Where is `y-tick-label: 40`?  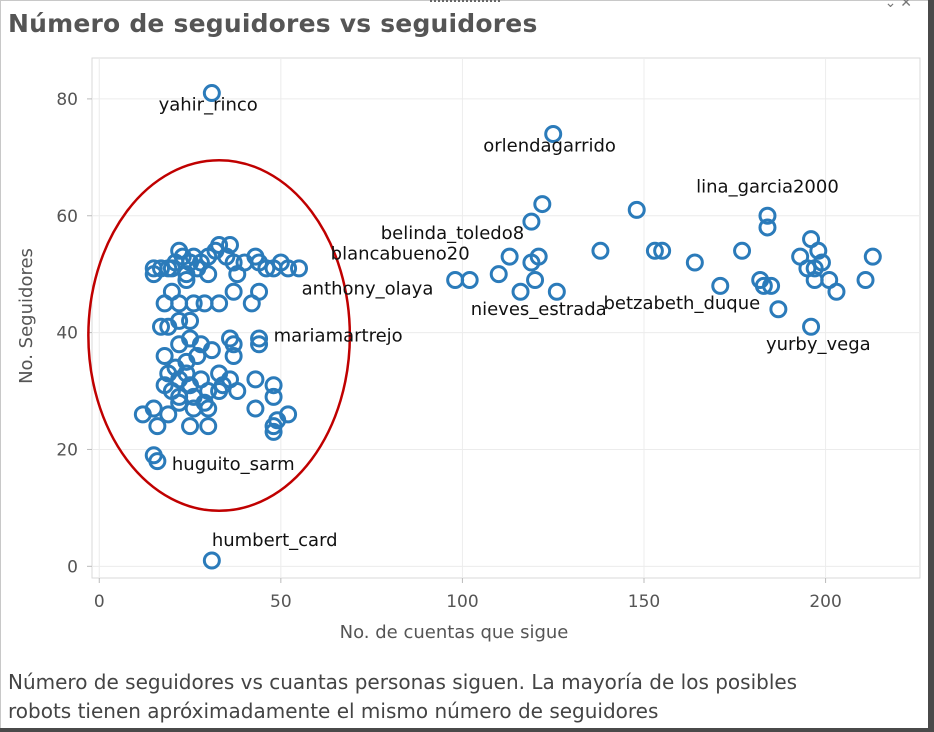
y-tick-label: 40 is located at coordinates (67, 334).